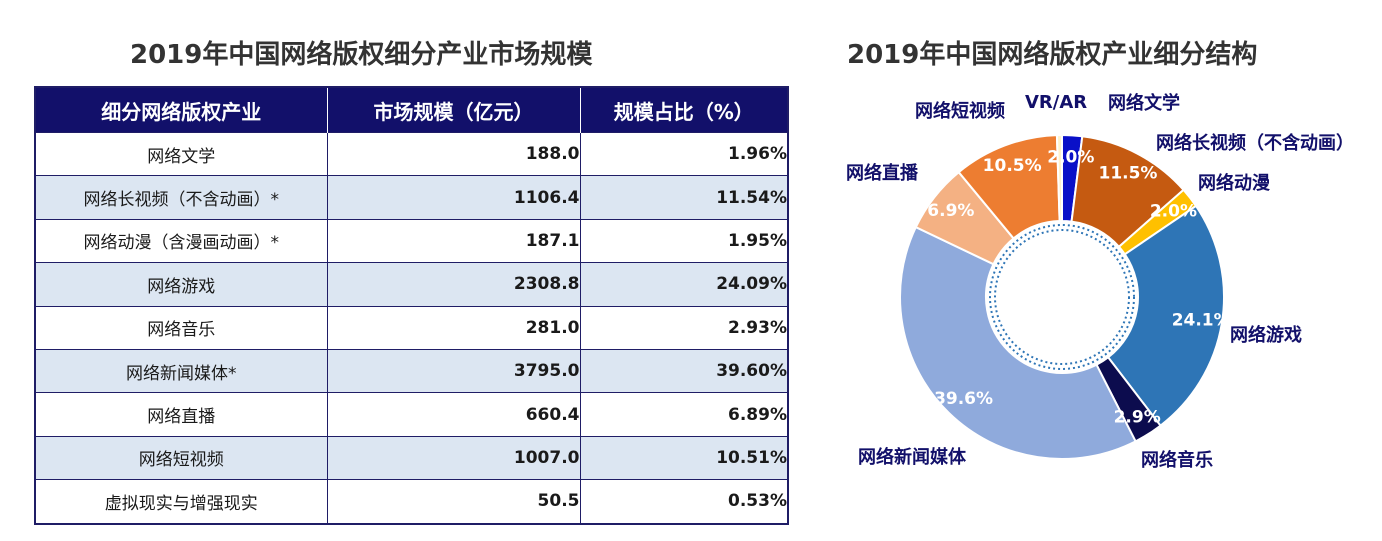  Describe the element at coordinates (181, 327) in the screenshot. I see `row-name: 网络音乐` at that location.